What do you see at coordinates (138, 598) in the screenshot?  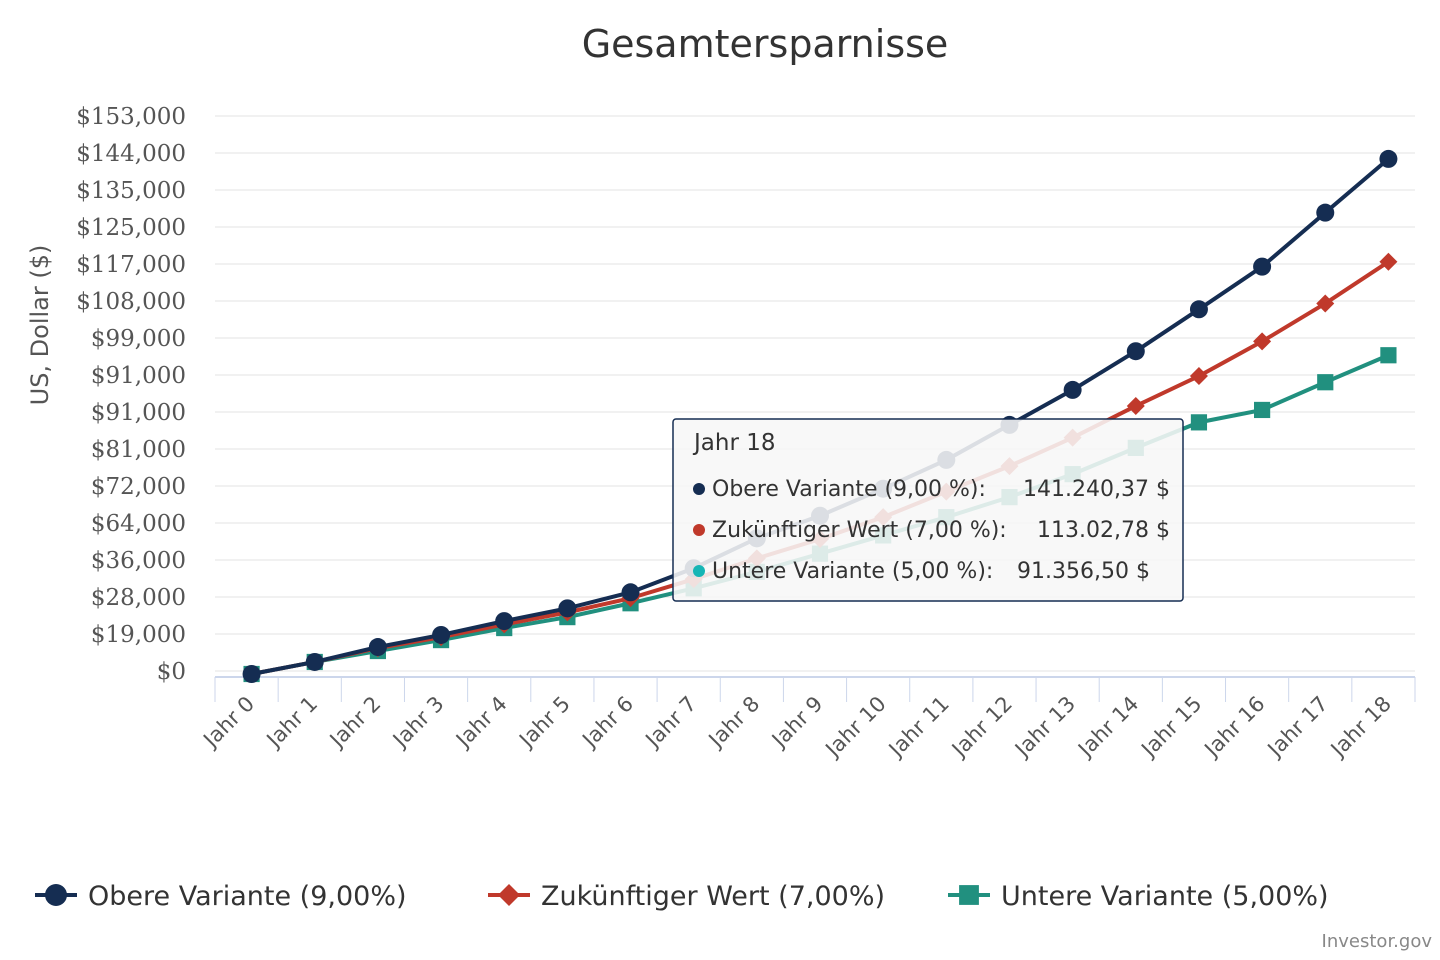 I see `y-tick-label: $28,000` at bounding box center [138, 598].